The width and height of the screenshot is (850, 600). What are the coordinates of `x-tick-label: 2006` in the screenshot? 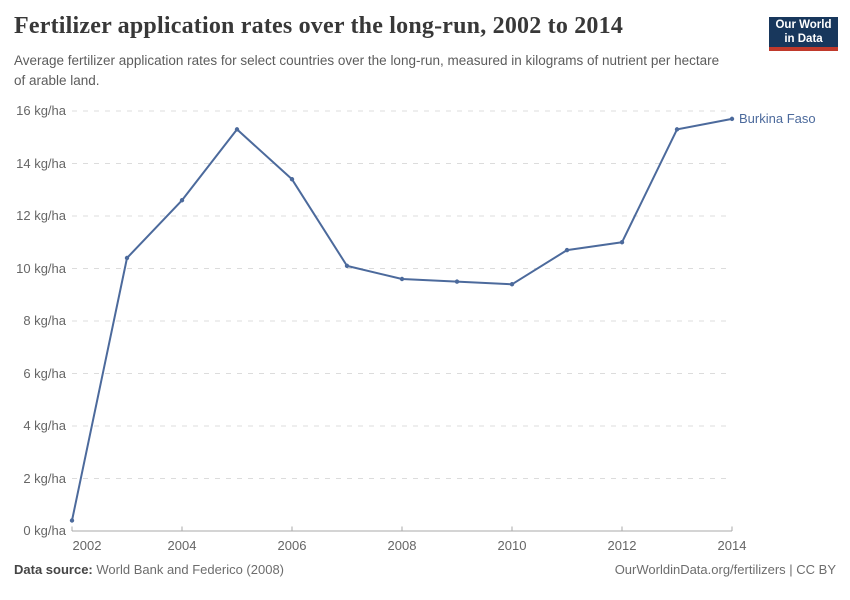 It's located at (292, 545).